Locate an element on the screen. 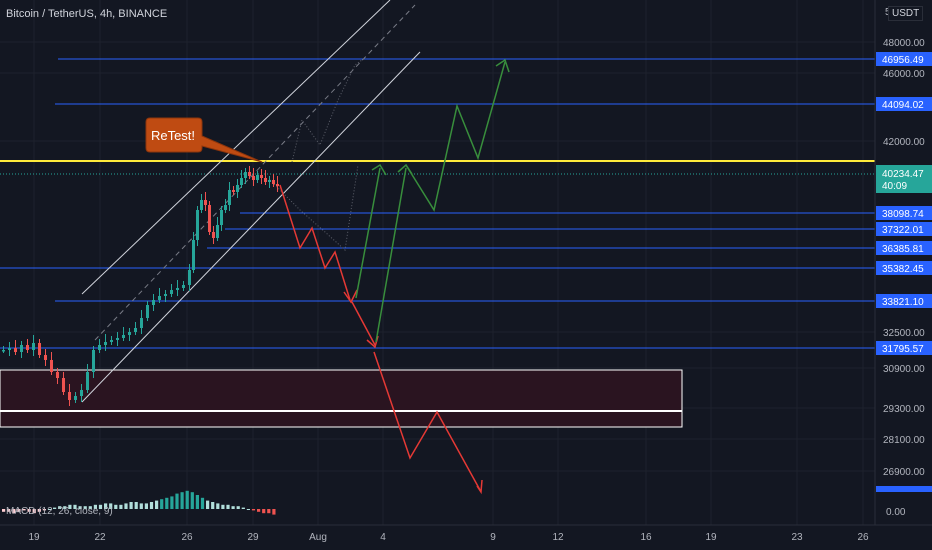 This screenshot has width=932, height=550. current-price-value: 40234.47 is located at coordinates (903, 174).